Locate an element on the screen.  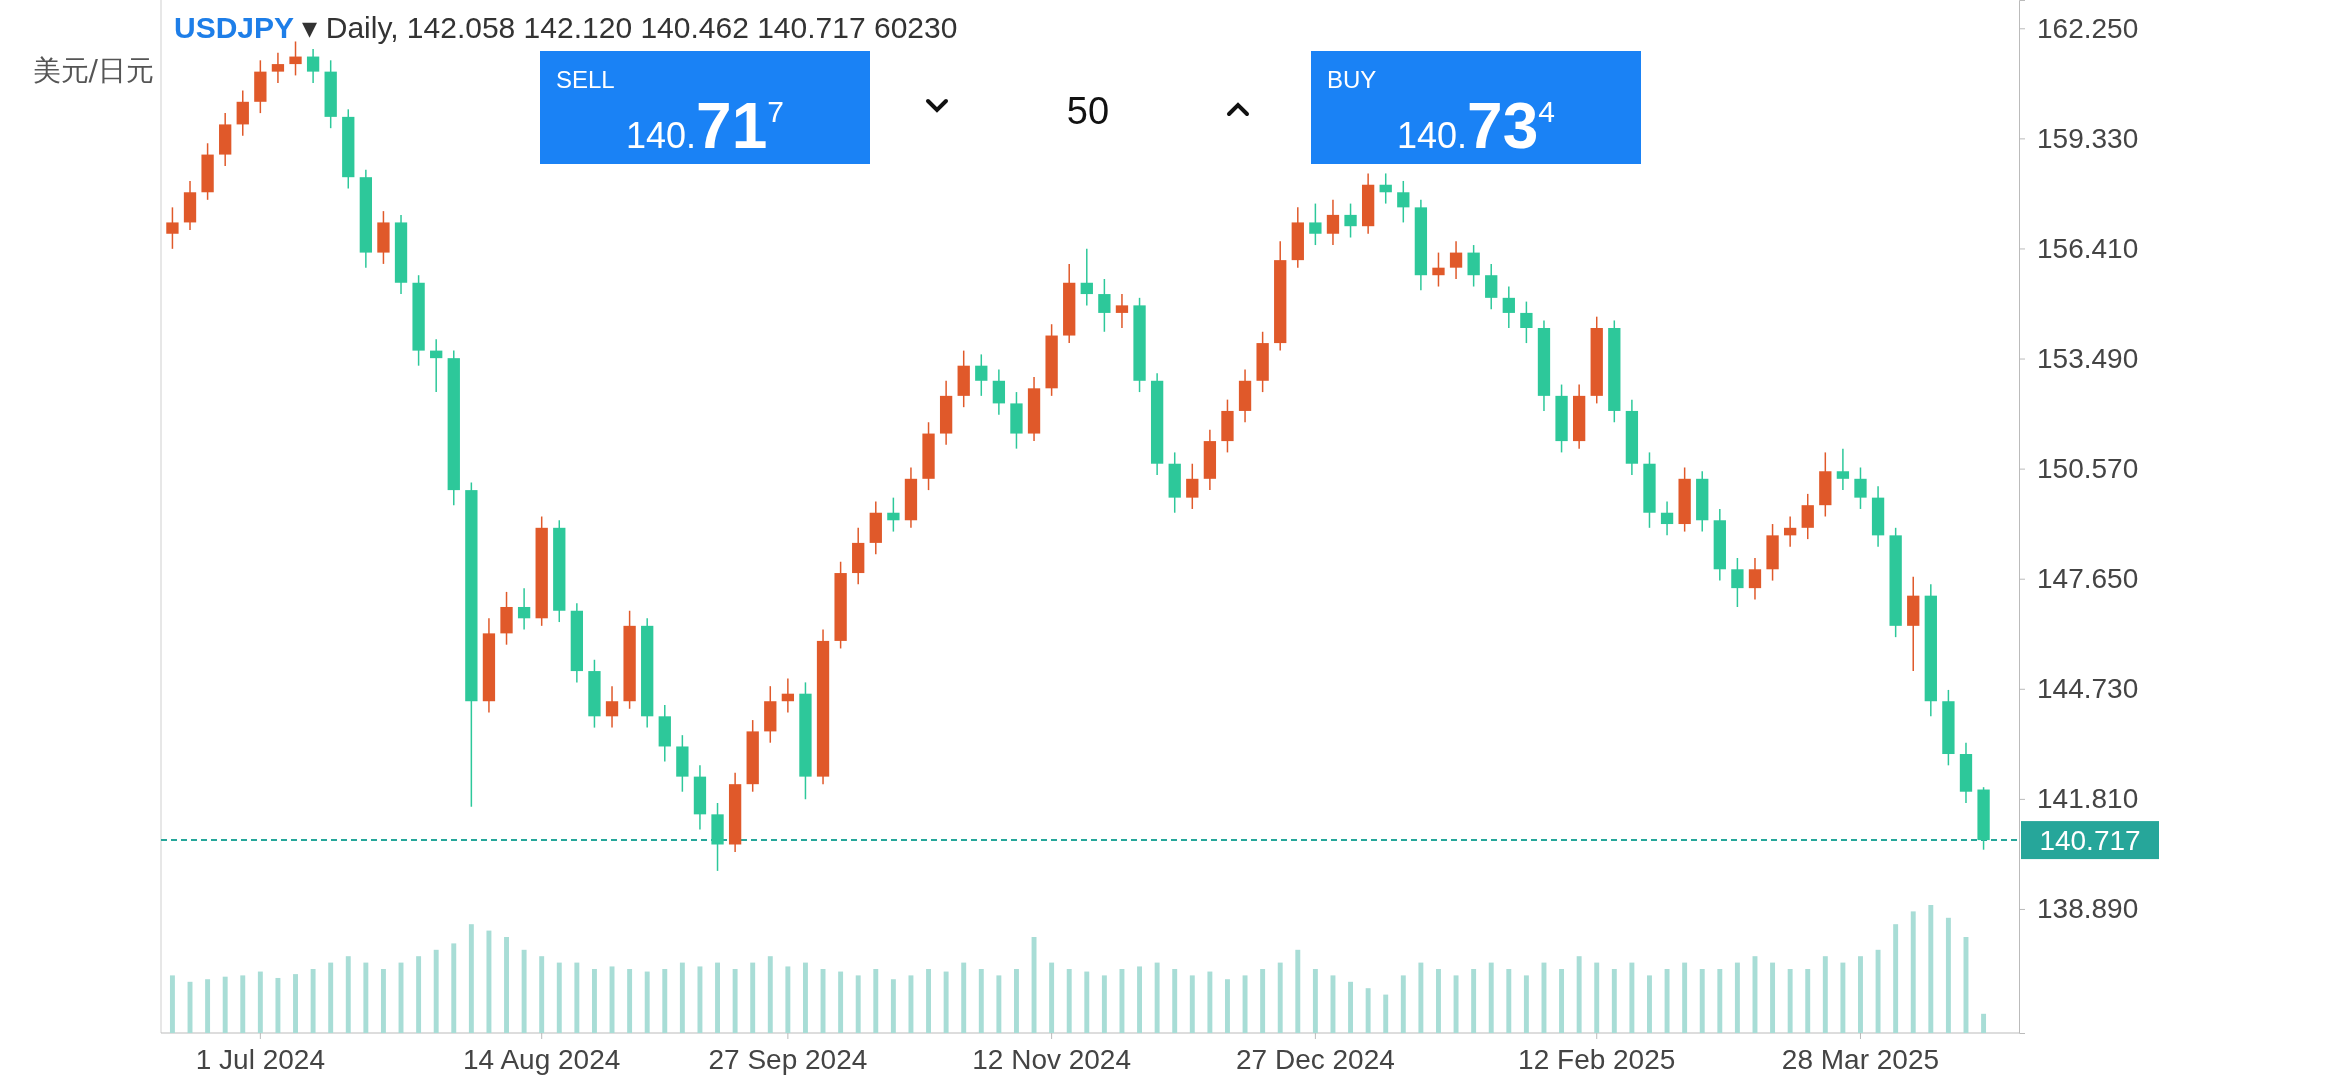
y-tick-label: 150.570 is located at coordinates (2088, 469).